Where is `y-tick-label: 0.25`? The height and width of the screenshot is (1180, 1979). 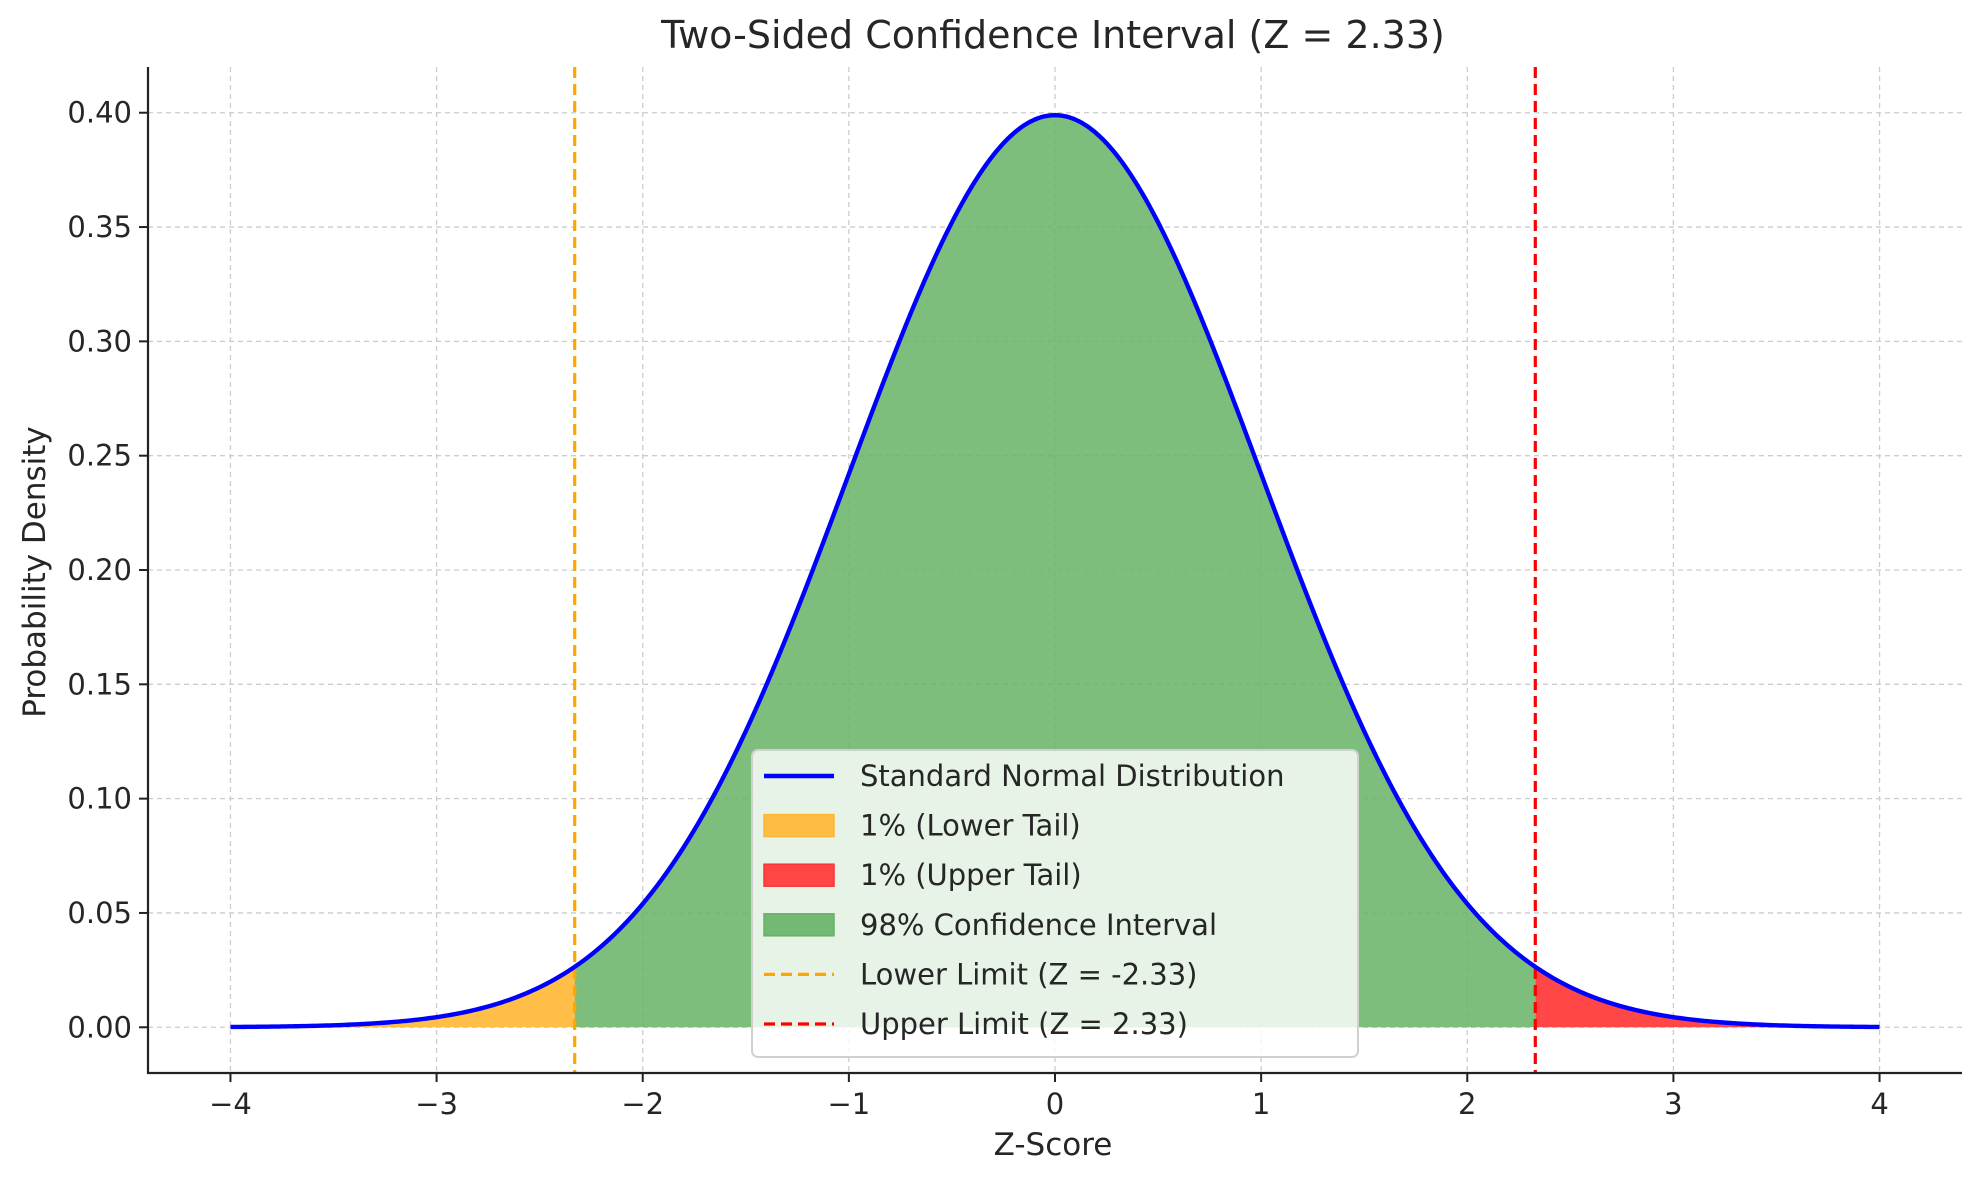
y-tick-label: 0.25 is located at coordinates (99, 456).